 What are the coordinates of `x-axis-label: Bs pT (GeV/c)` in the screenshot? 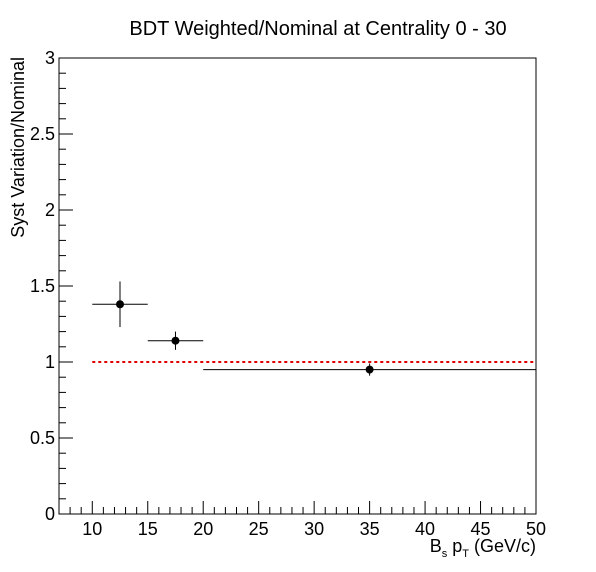 It's located at (483, 548).